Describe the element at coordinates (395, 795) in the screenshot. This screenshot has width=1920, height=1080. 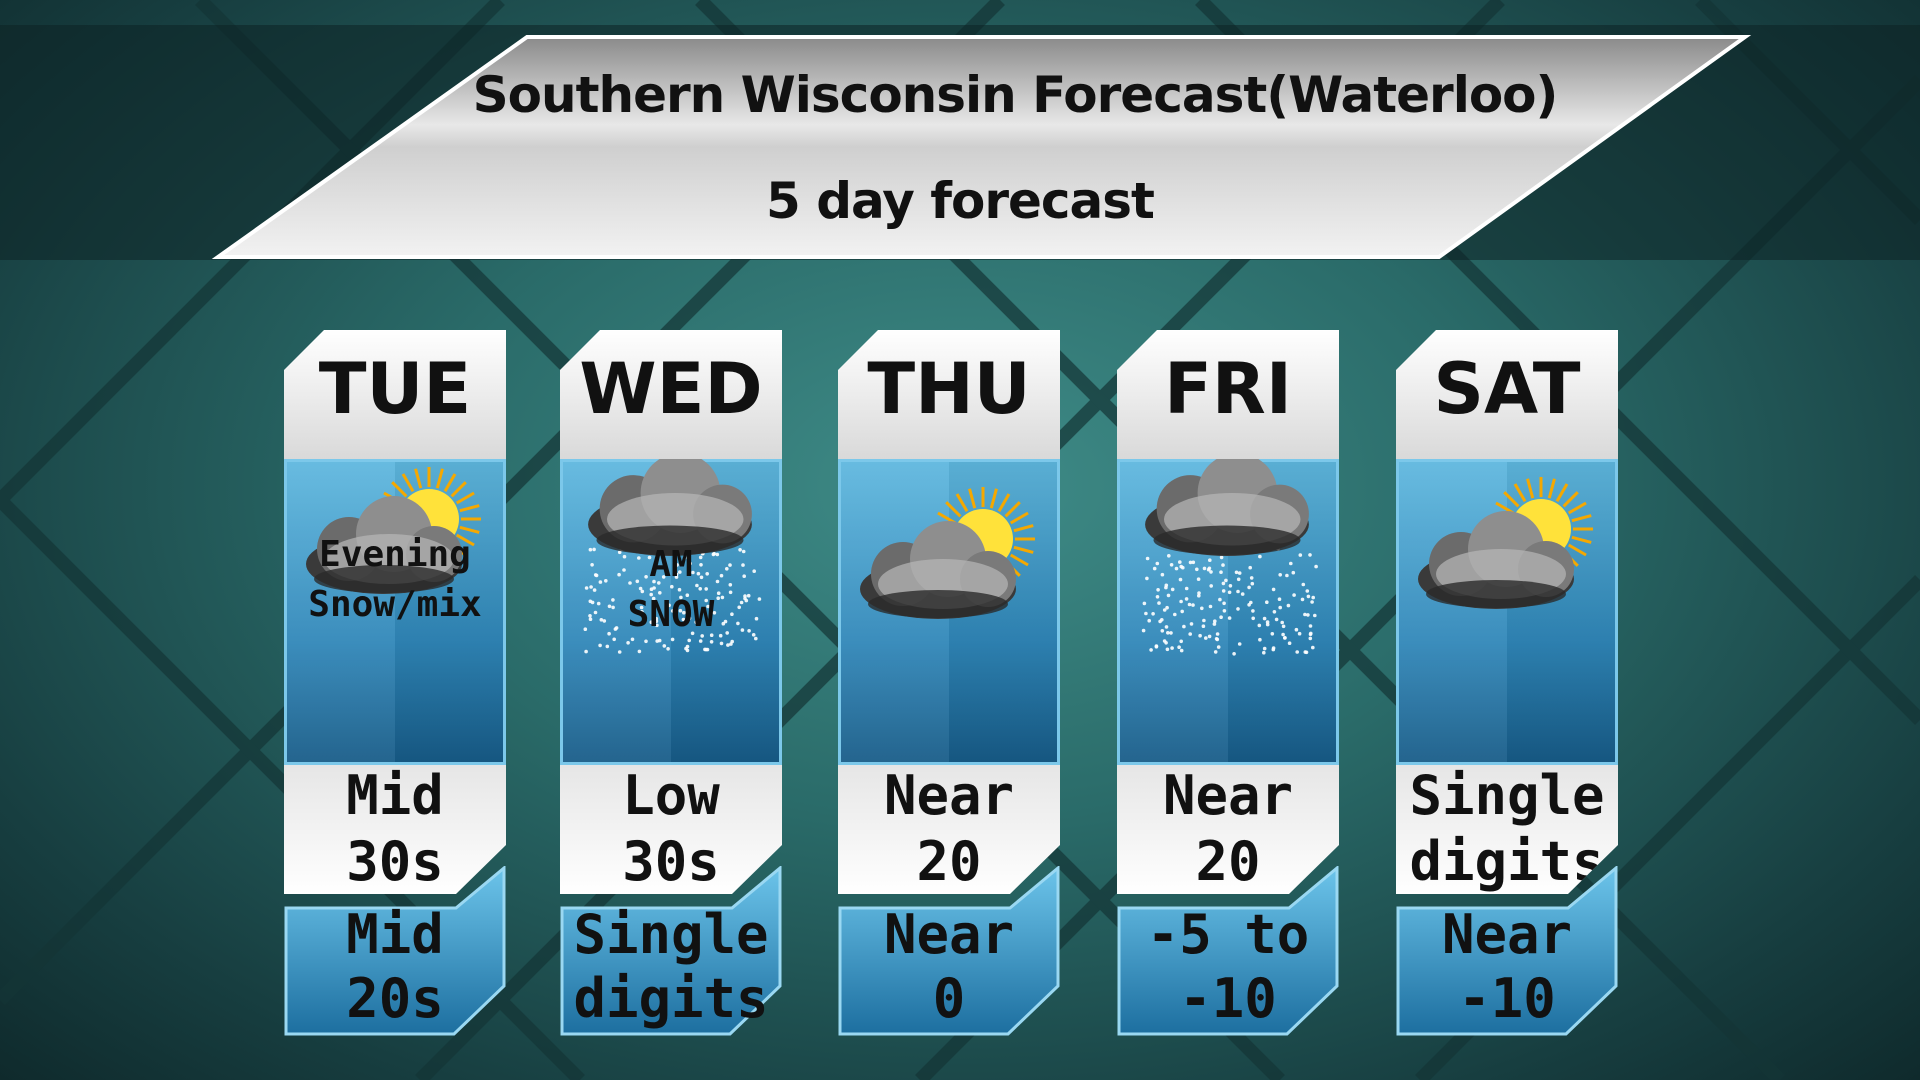
I see `high-temp-line1: Mid` at that location.